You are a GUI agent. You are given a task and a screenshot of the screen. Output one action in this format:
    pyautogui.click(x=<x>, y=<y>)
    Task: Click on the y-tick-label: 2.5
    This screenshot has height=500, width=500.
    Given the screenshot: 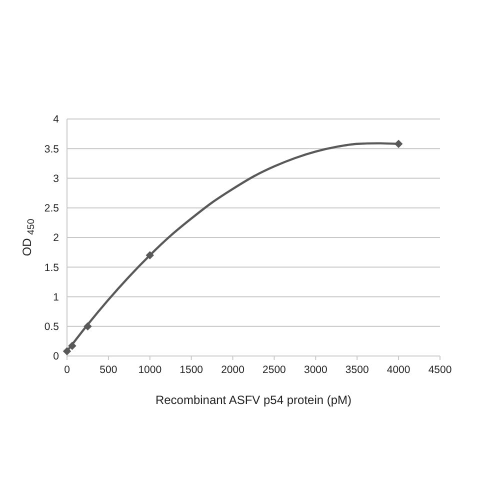 What is the action you would take?
    pyautogui.click(x=52, y=208)
    